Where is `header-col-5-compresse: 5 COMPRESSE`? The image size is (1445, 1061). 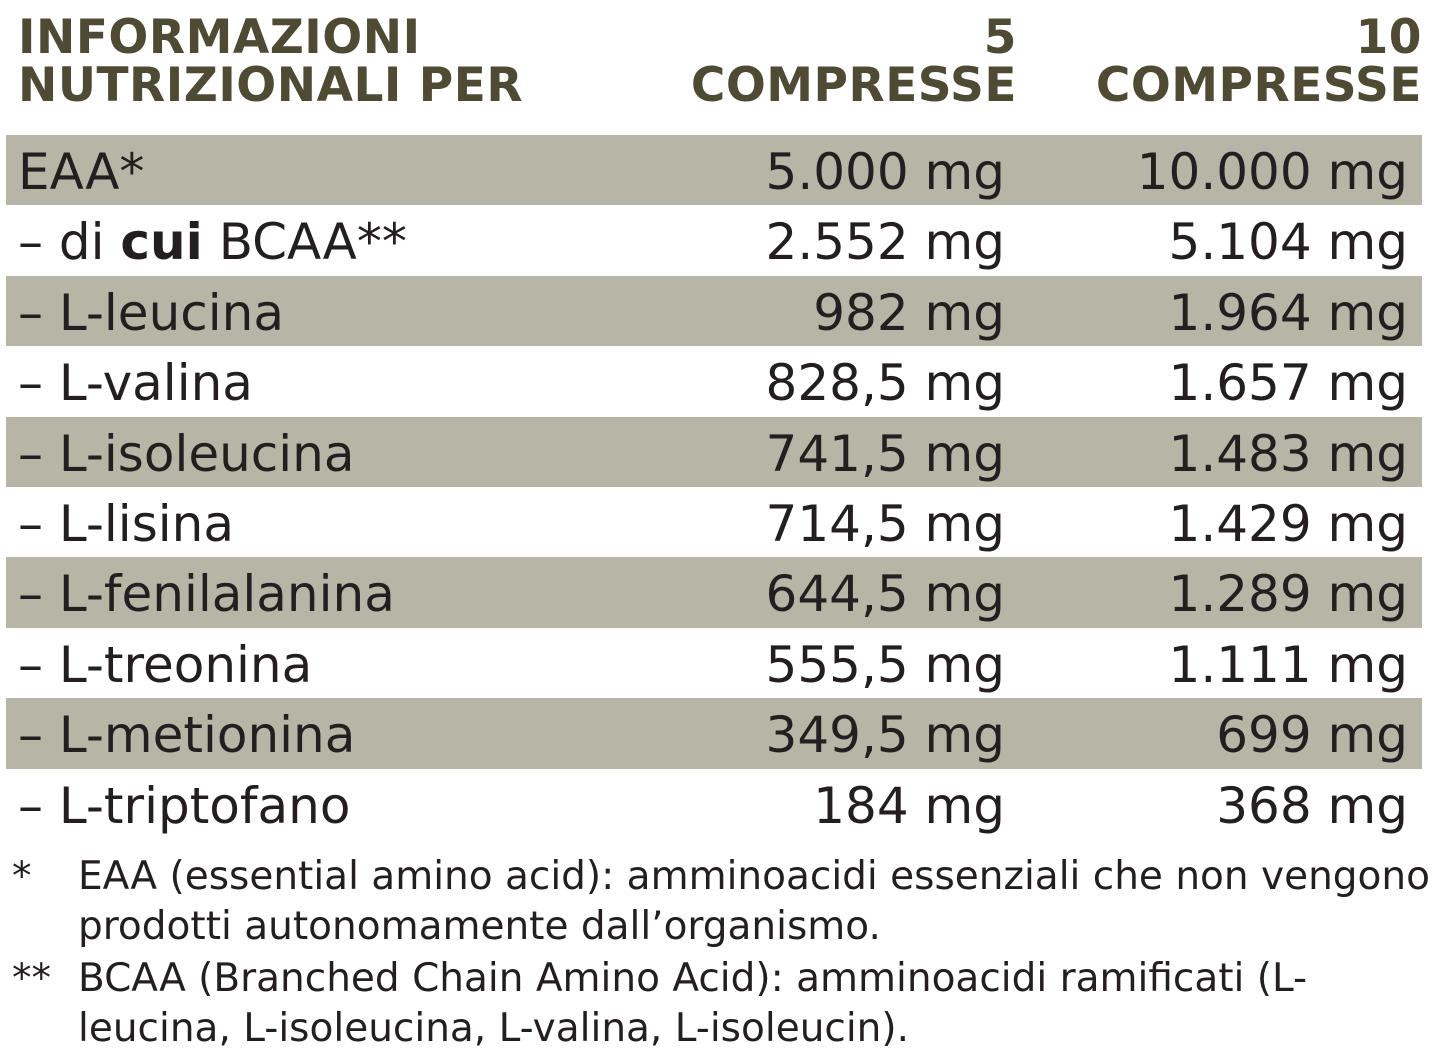 header-col-5-compresse: 5 COMPRESSE is located at coordinates (853, 61).